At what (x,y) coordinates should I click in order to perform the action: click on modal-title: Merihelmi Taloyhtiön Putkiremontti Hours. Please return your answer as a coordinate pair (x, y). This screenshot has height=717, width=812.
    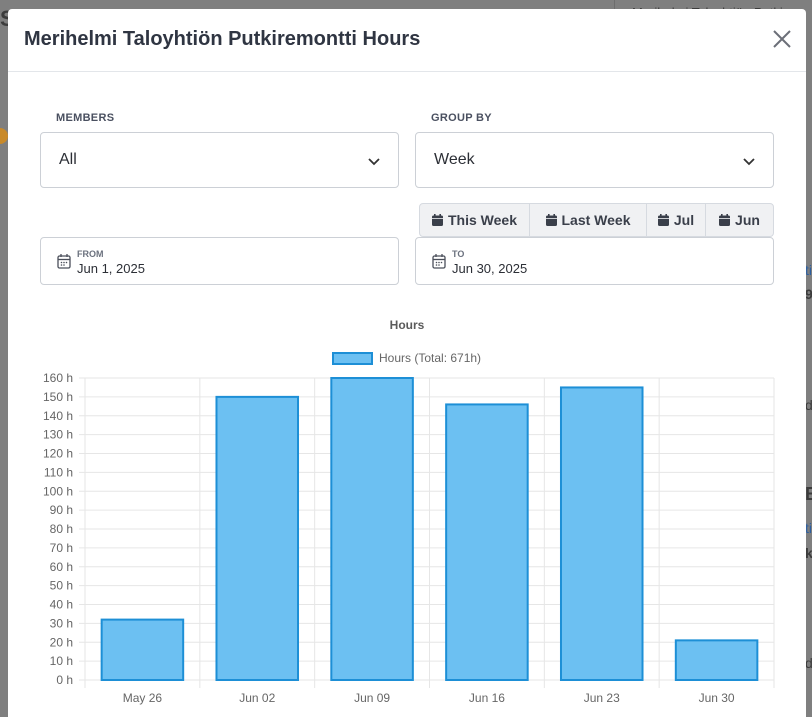
    Looking at the image, I should click on (222, 39).